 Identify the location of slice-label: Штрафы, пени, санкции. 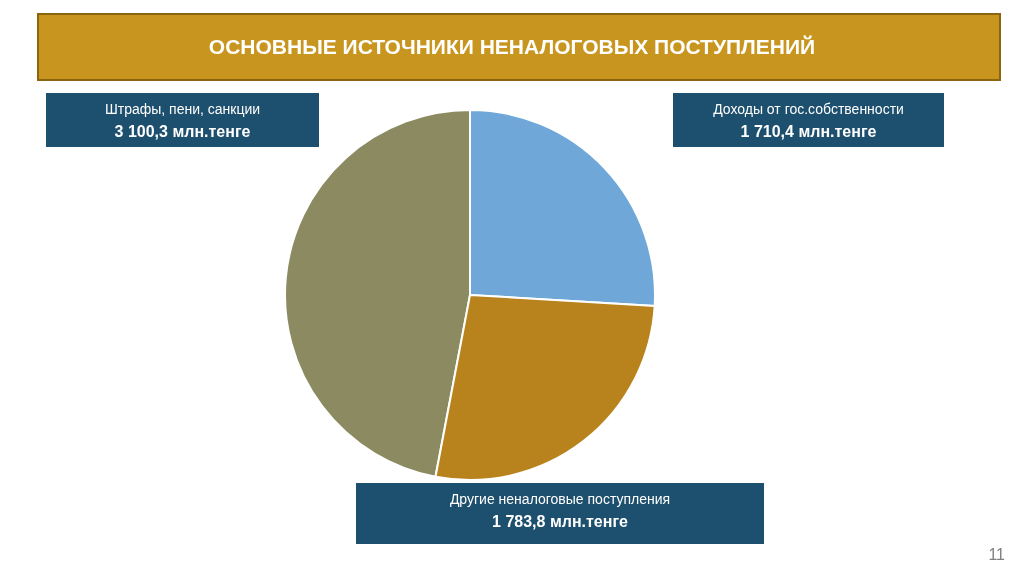
(182, 109).